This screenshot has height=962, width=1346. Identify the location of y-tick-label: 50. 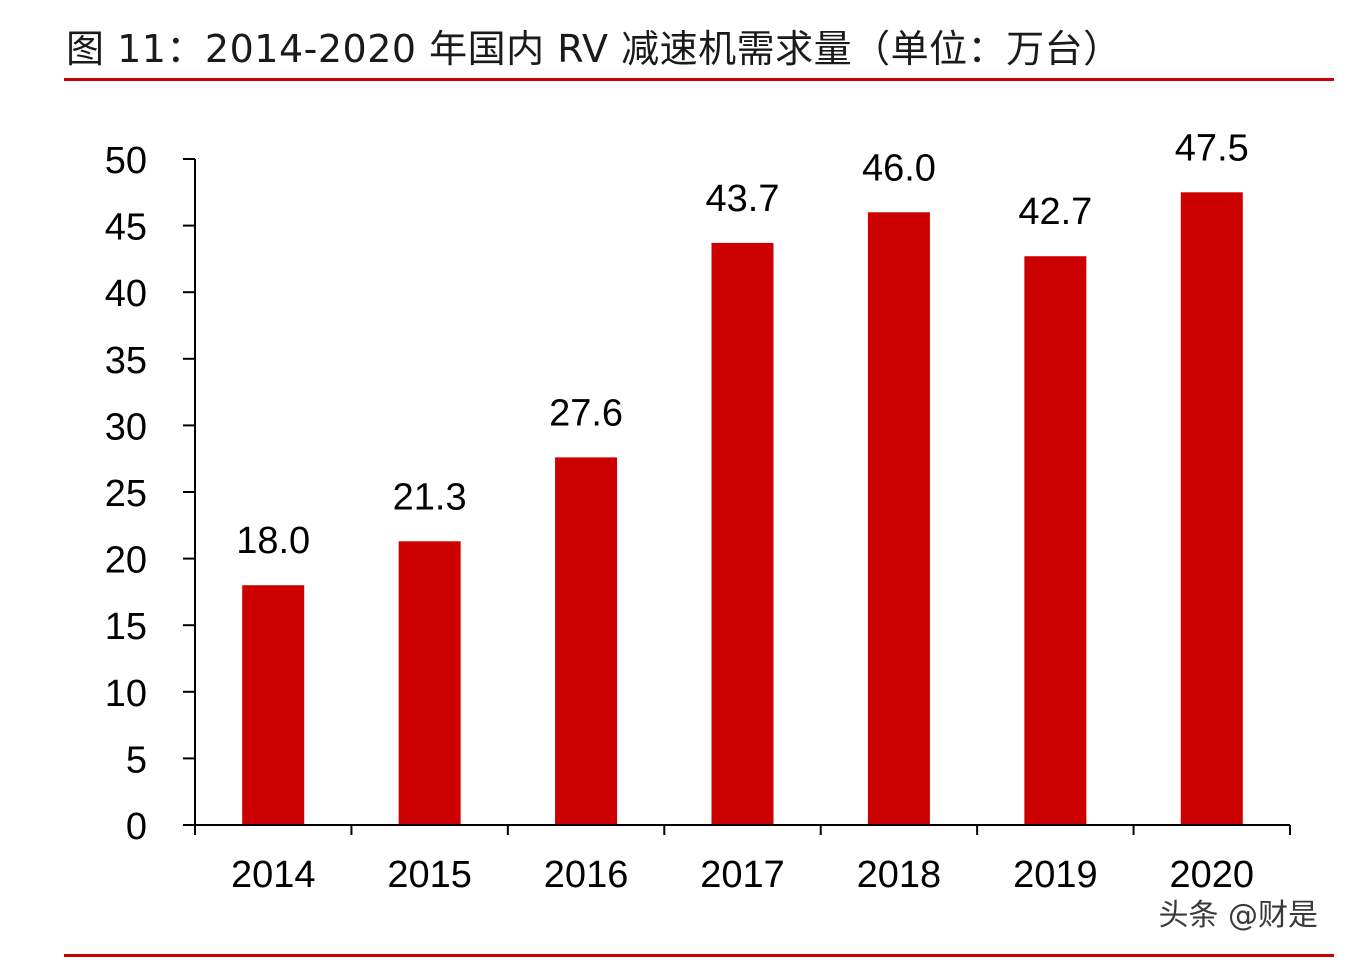
(126, 161).